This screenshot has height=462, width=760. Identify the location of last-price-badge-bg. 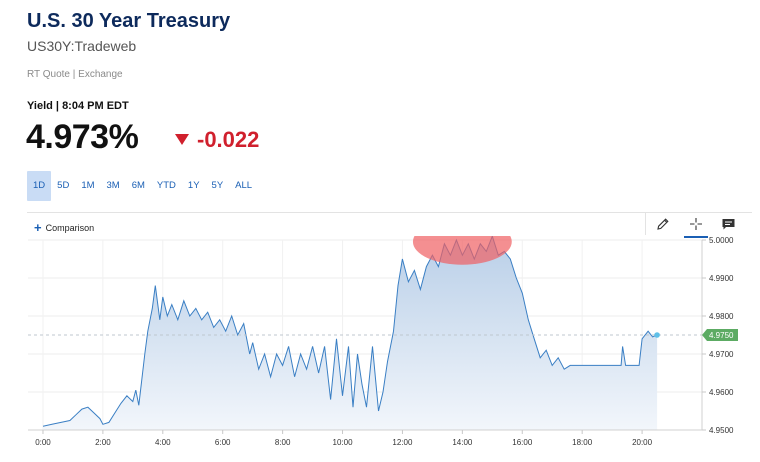
(720, 335).